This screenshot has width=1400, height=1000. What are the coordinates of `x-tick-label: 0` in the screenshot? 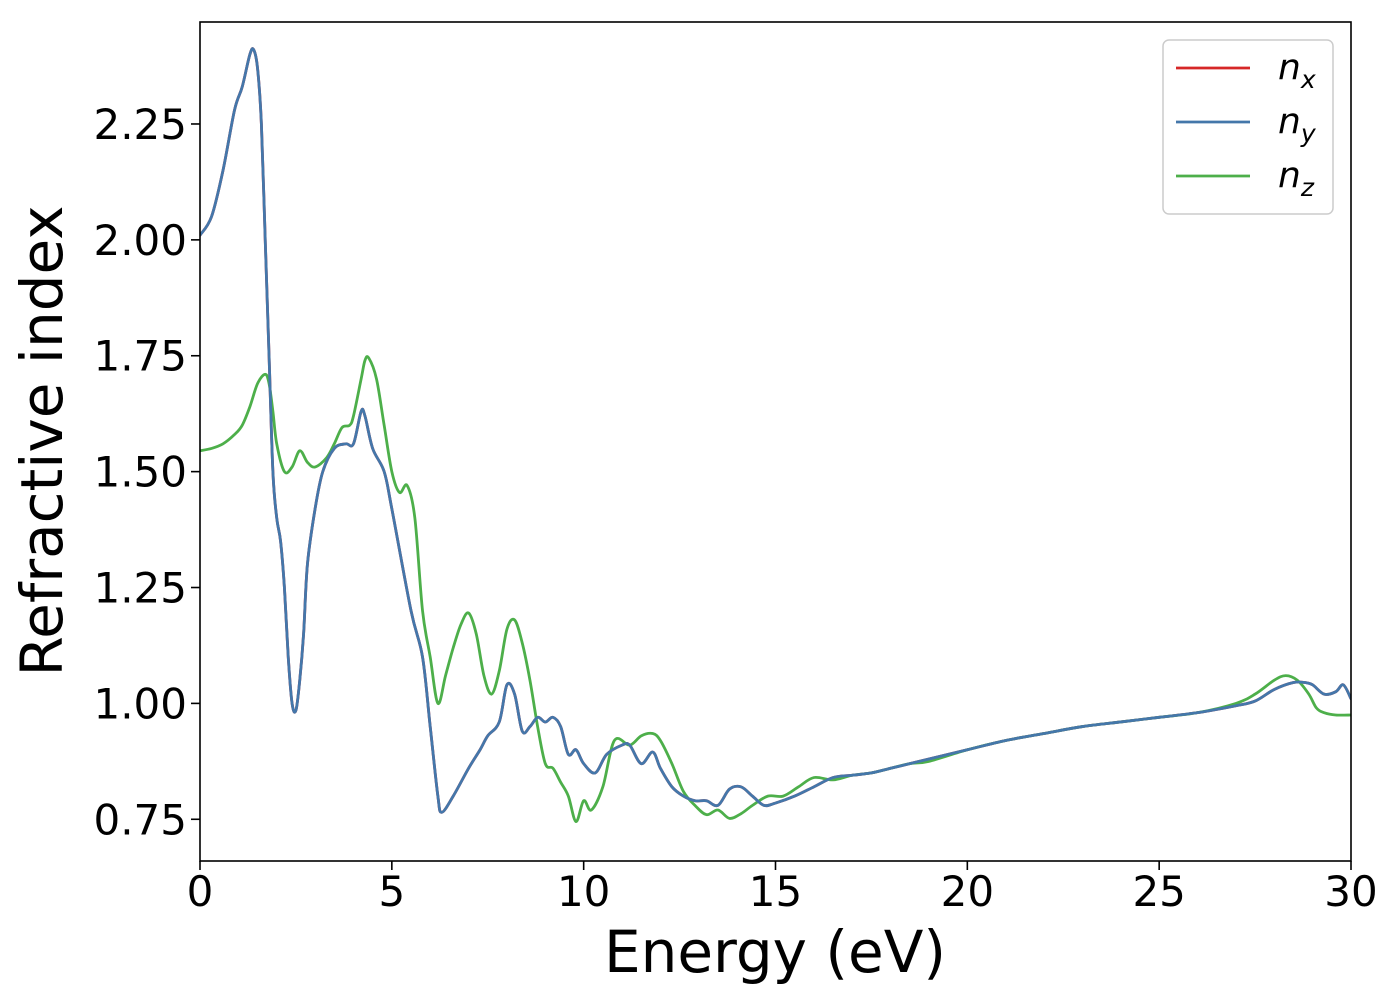 It's located at (200, 891).